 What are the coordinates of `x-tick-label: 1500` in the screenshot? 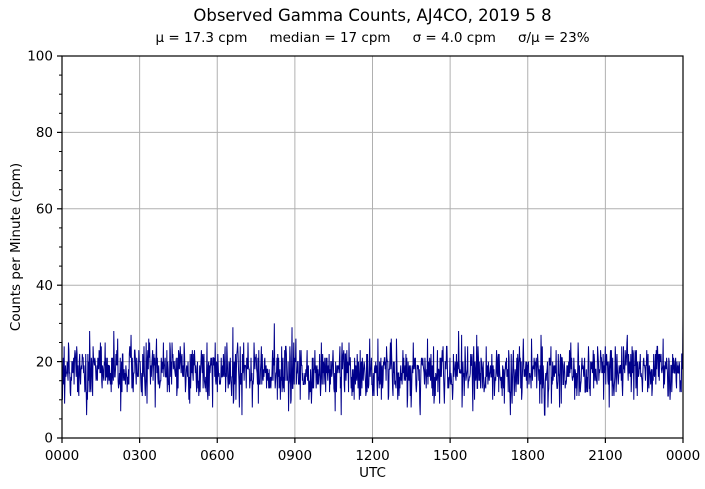 It's located at (450, 456).